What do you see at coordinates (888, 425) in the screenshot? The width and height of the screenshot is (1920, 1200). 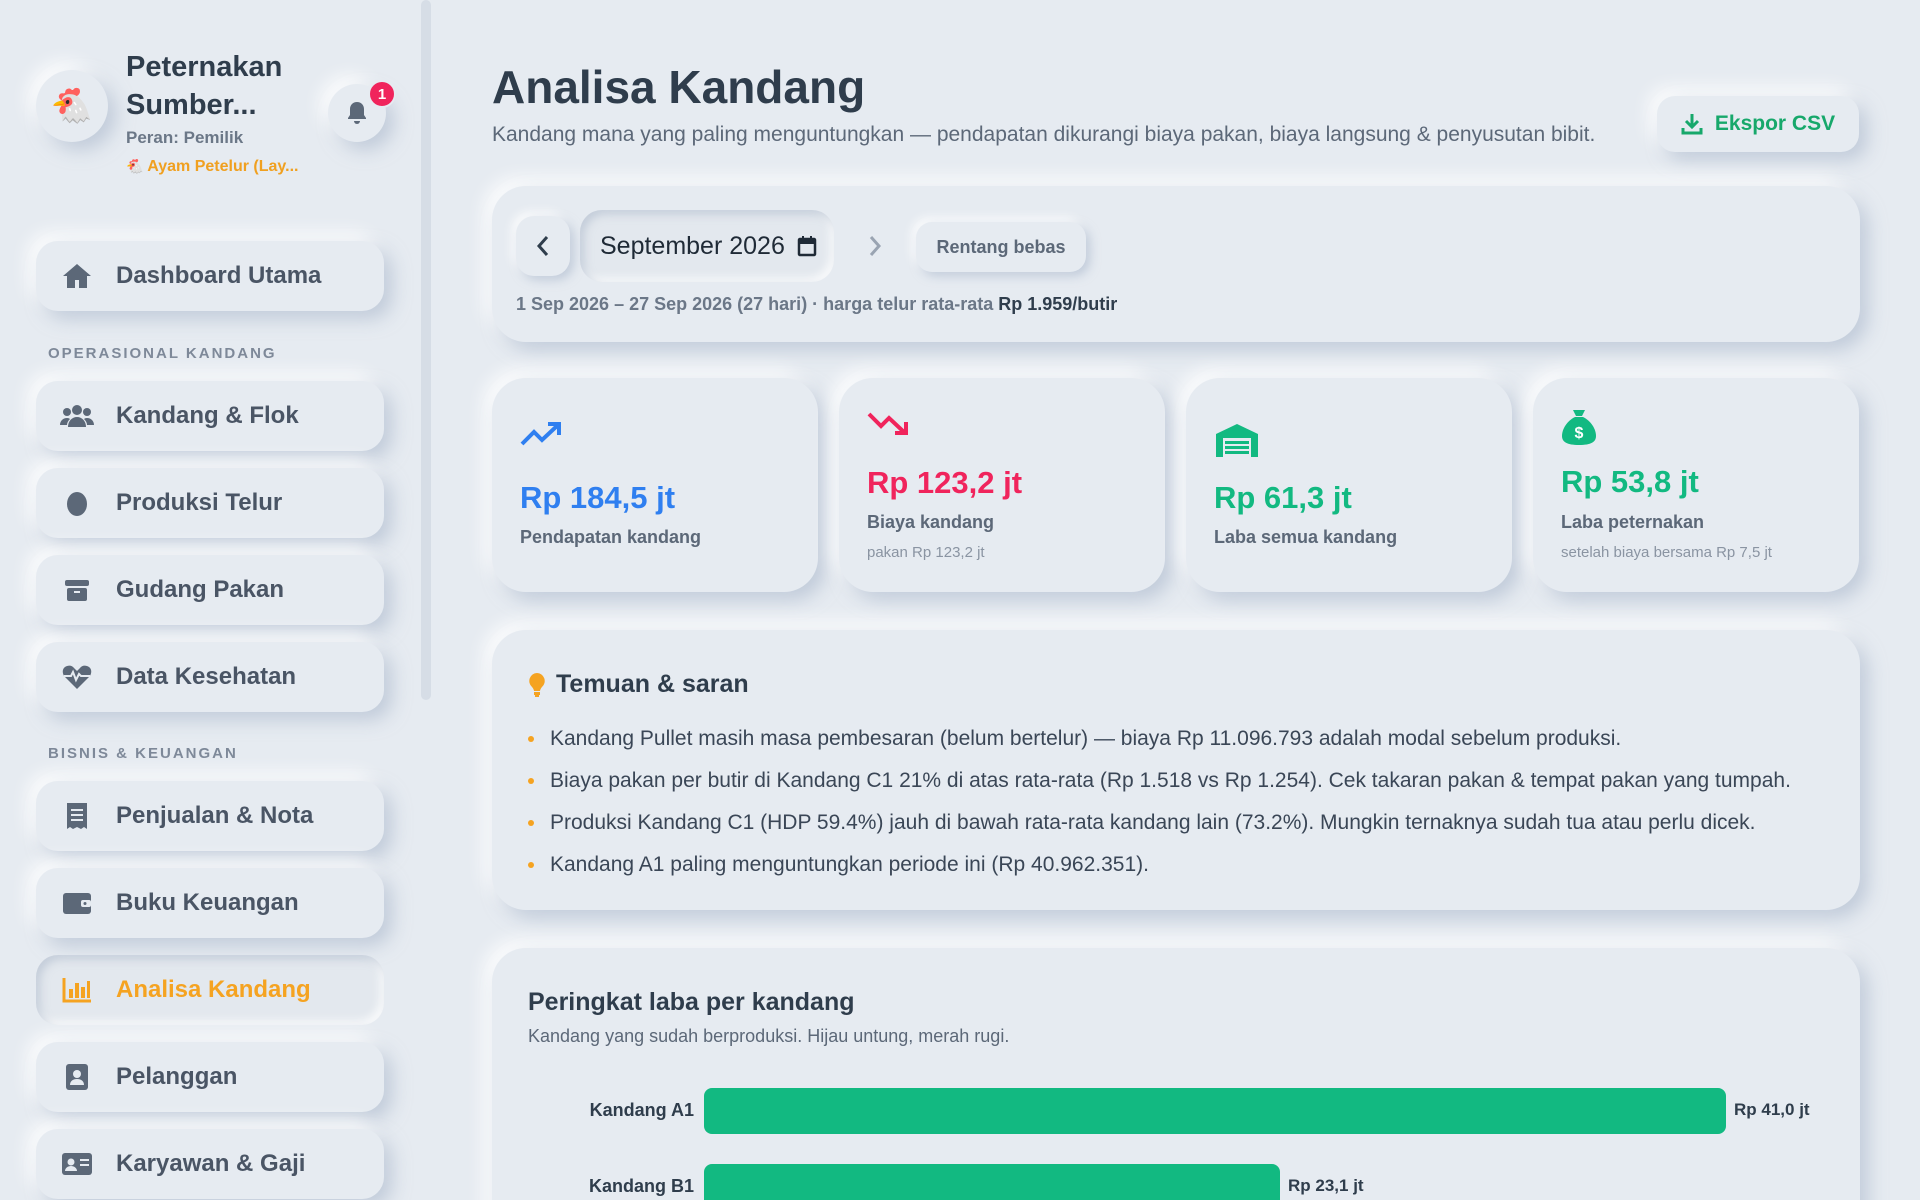 I see `trend-down-icon` at bounding box center [888, 425].